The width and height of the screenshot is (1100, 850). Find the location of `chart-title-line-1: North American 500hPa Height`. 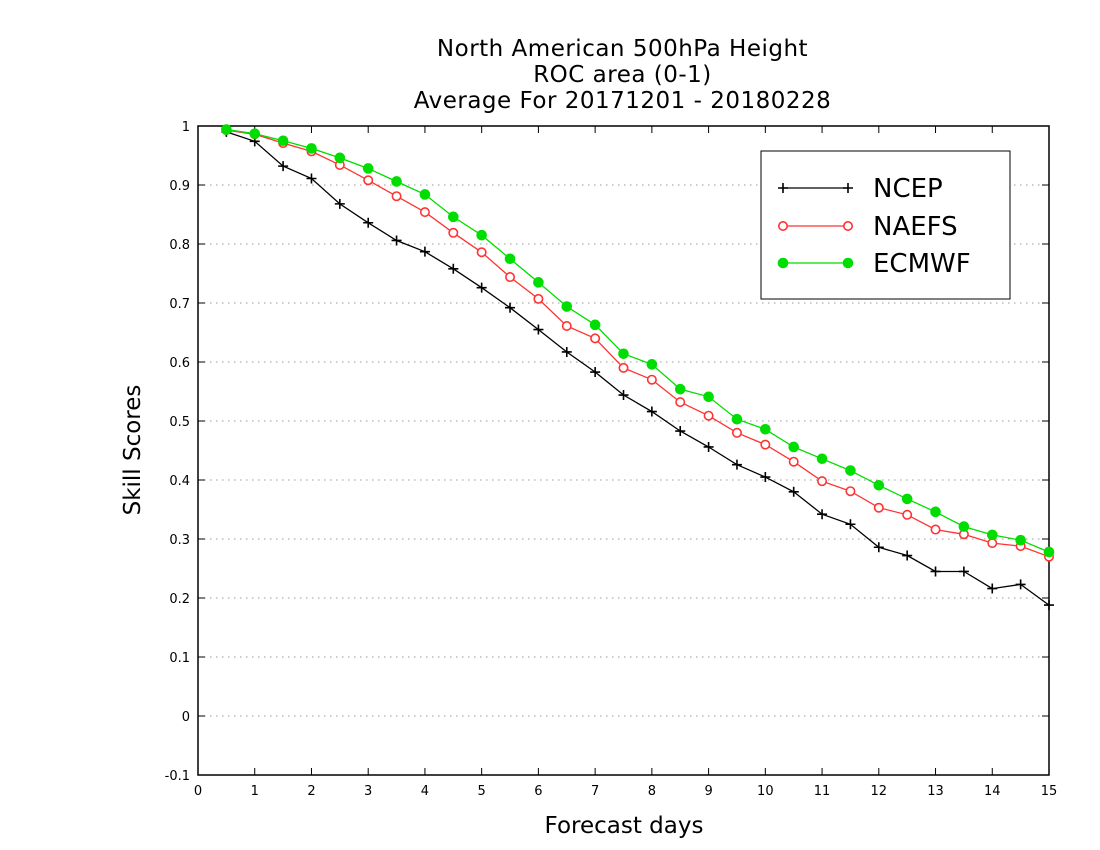

chart-title-line-1: North American 500hPa Height is located at coordinates (622, 49).